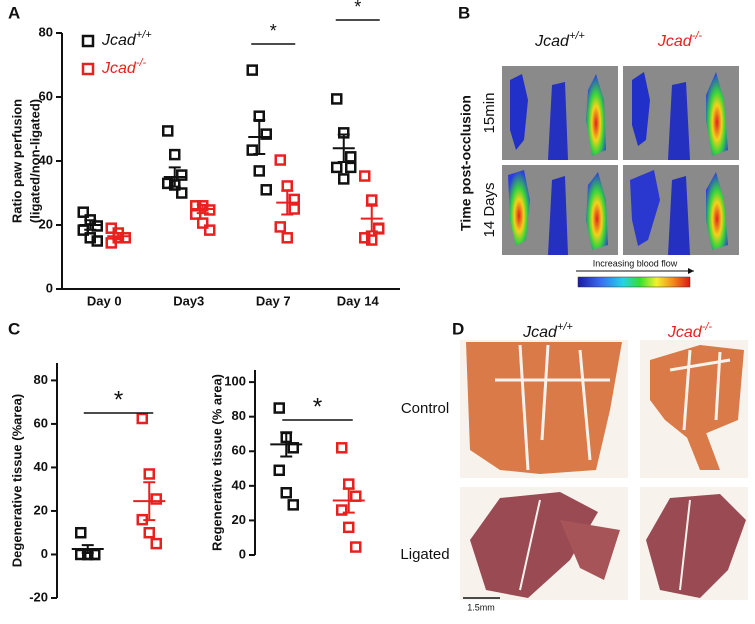 The height and width of the screenshot is (624, 755). I want to click on scale-label: Increasing blood flow, so click(635, 263).